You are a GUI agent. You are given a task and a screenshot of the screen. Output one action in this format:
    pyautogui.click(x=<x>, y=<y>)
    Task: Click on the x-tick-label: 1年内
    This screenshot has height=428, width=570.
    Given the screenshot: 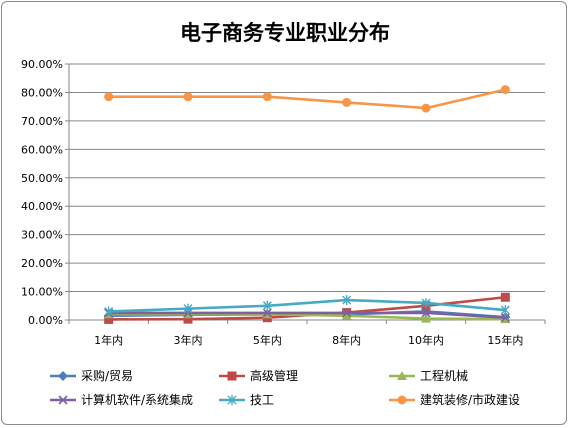 What is the action you would take?
    pyautogui.click(x=108, y=340)
    